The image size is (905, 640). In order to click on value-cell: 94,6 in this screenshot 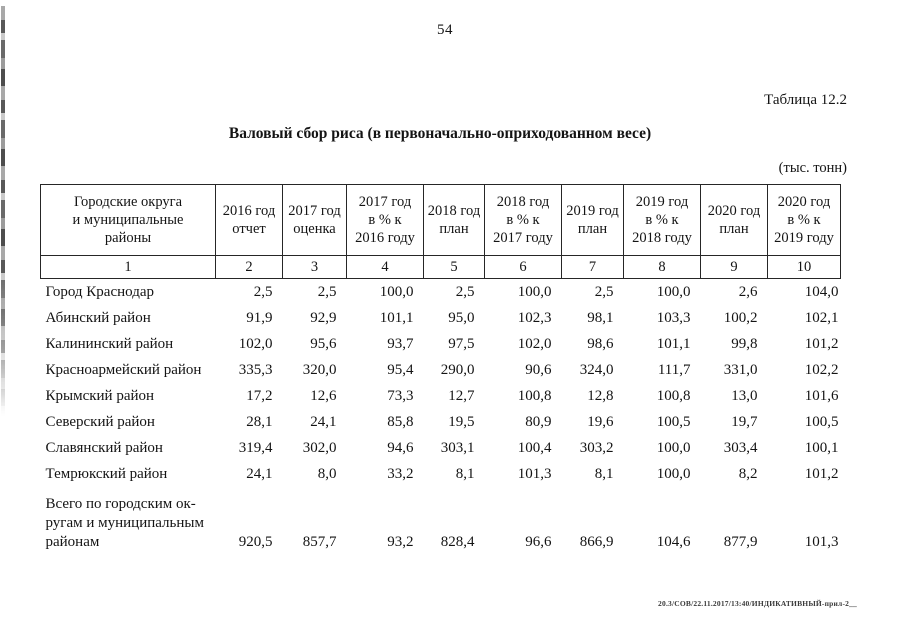, I will do `click(400, 448)`.